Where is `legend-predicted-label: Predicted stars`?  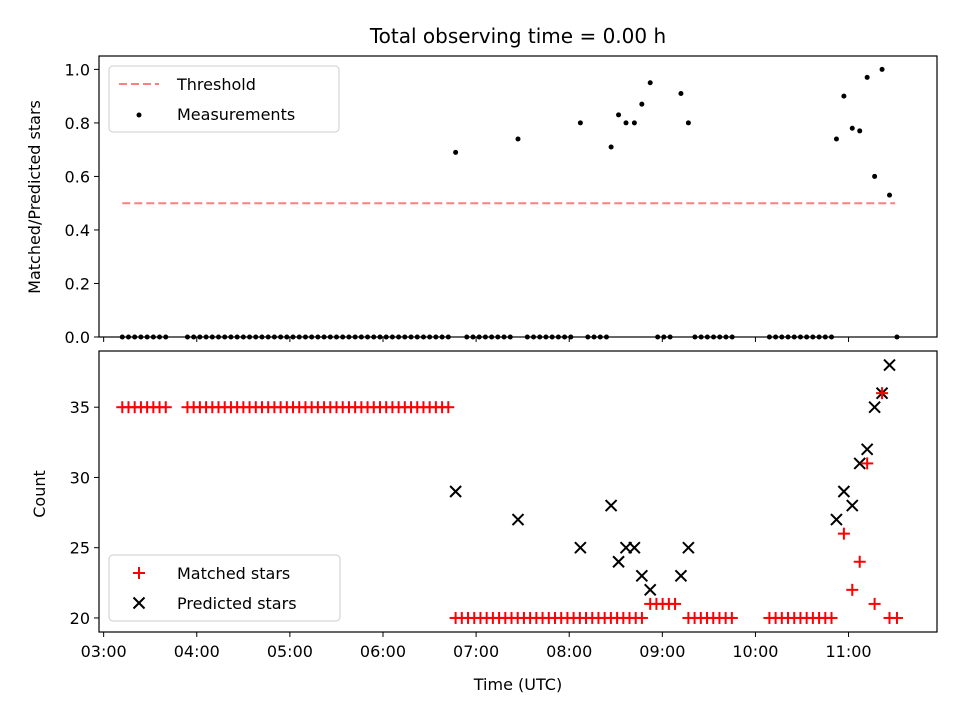
legend-predicted-label: Predicted stars is located at coordinates (237, 603).